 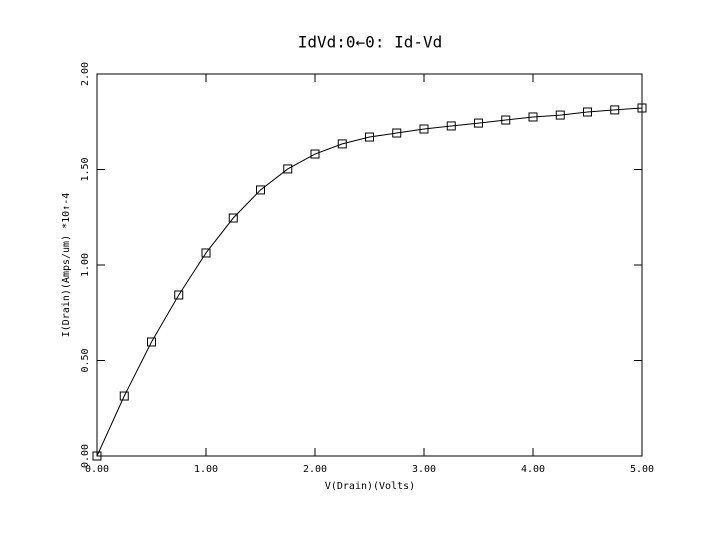 What do you see at coordinates (370, 486) in the screenshot?
I see `x-axis-label: V(Drain)(Volts)` at bounding box center [370, 486].